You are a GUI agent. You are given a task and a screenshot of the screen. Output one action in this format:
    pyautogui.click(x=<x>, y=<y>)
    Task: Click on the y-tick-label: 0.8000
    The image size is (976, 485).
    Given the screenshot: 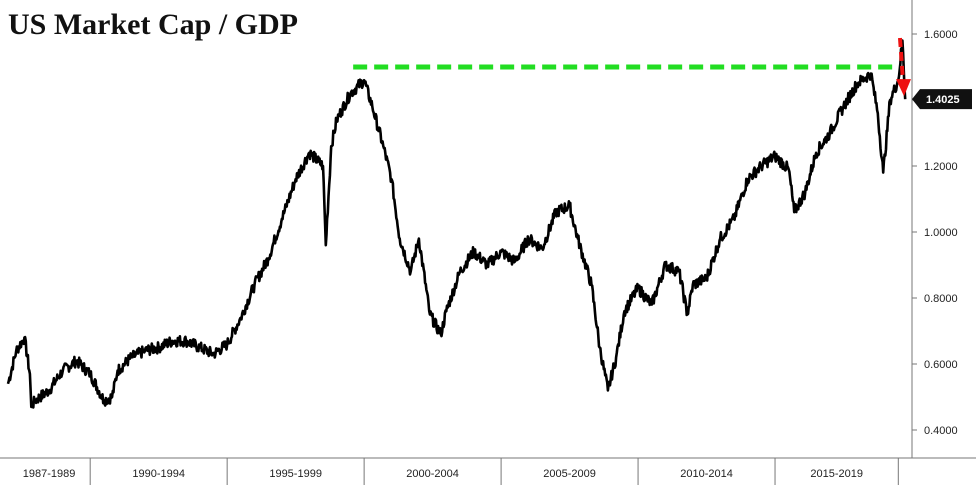 What is the action you would take?
    pyautogui.click(x=941, y=299)
    